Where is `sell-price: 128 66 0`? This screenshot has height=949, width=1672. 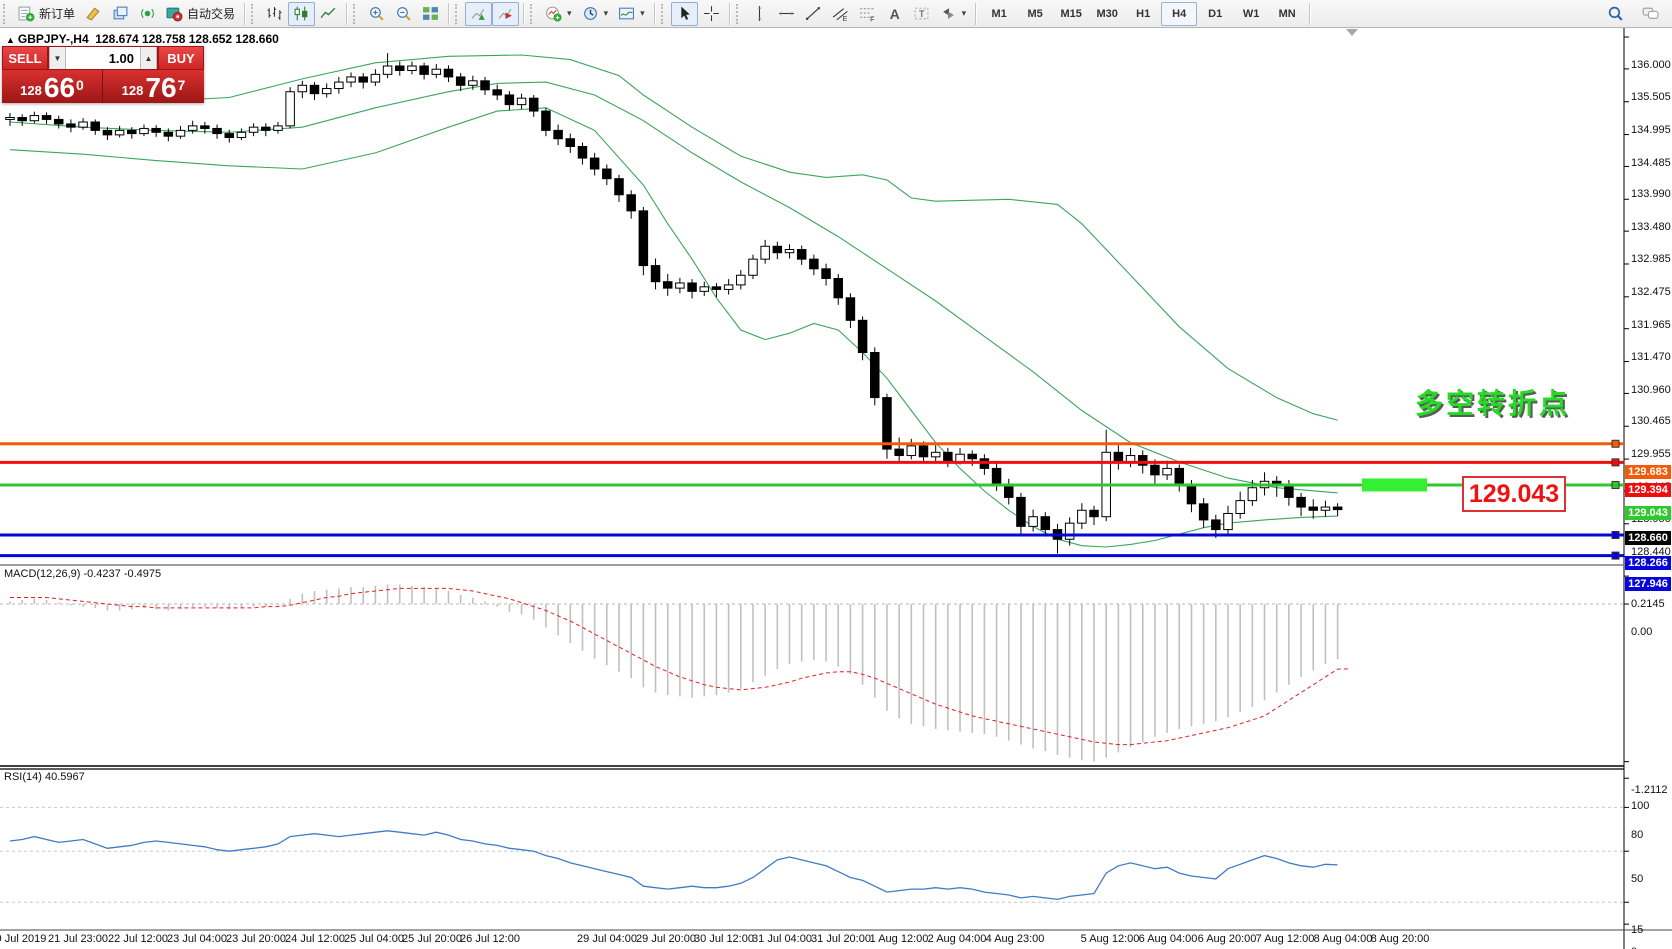 sell-price: 128 66 0 is located at coordinates (52, 86).